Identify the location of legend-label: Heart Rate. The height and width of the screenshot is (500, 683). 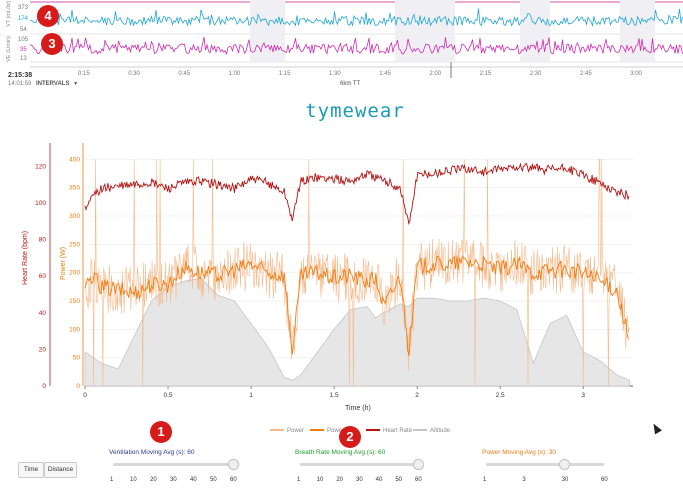
(398, 431).